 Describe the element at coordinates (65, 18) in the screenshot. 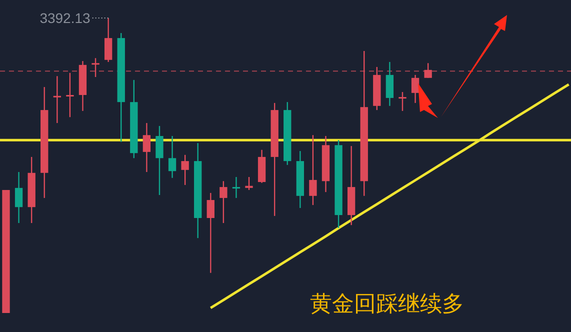

I see `annotation: 3392.13` at that location.